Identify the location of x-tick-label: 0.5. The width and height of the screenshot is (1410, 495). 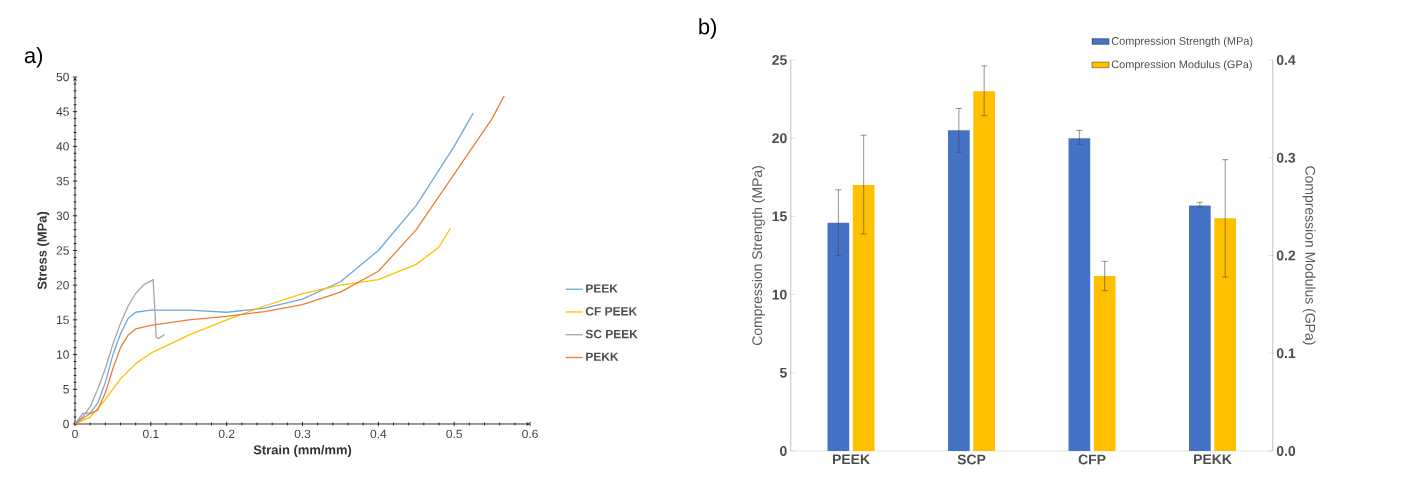
(454, 434).